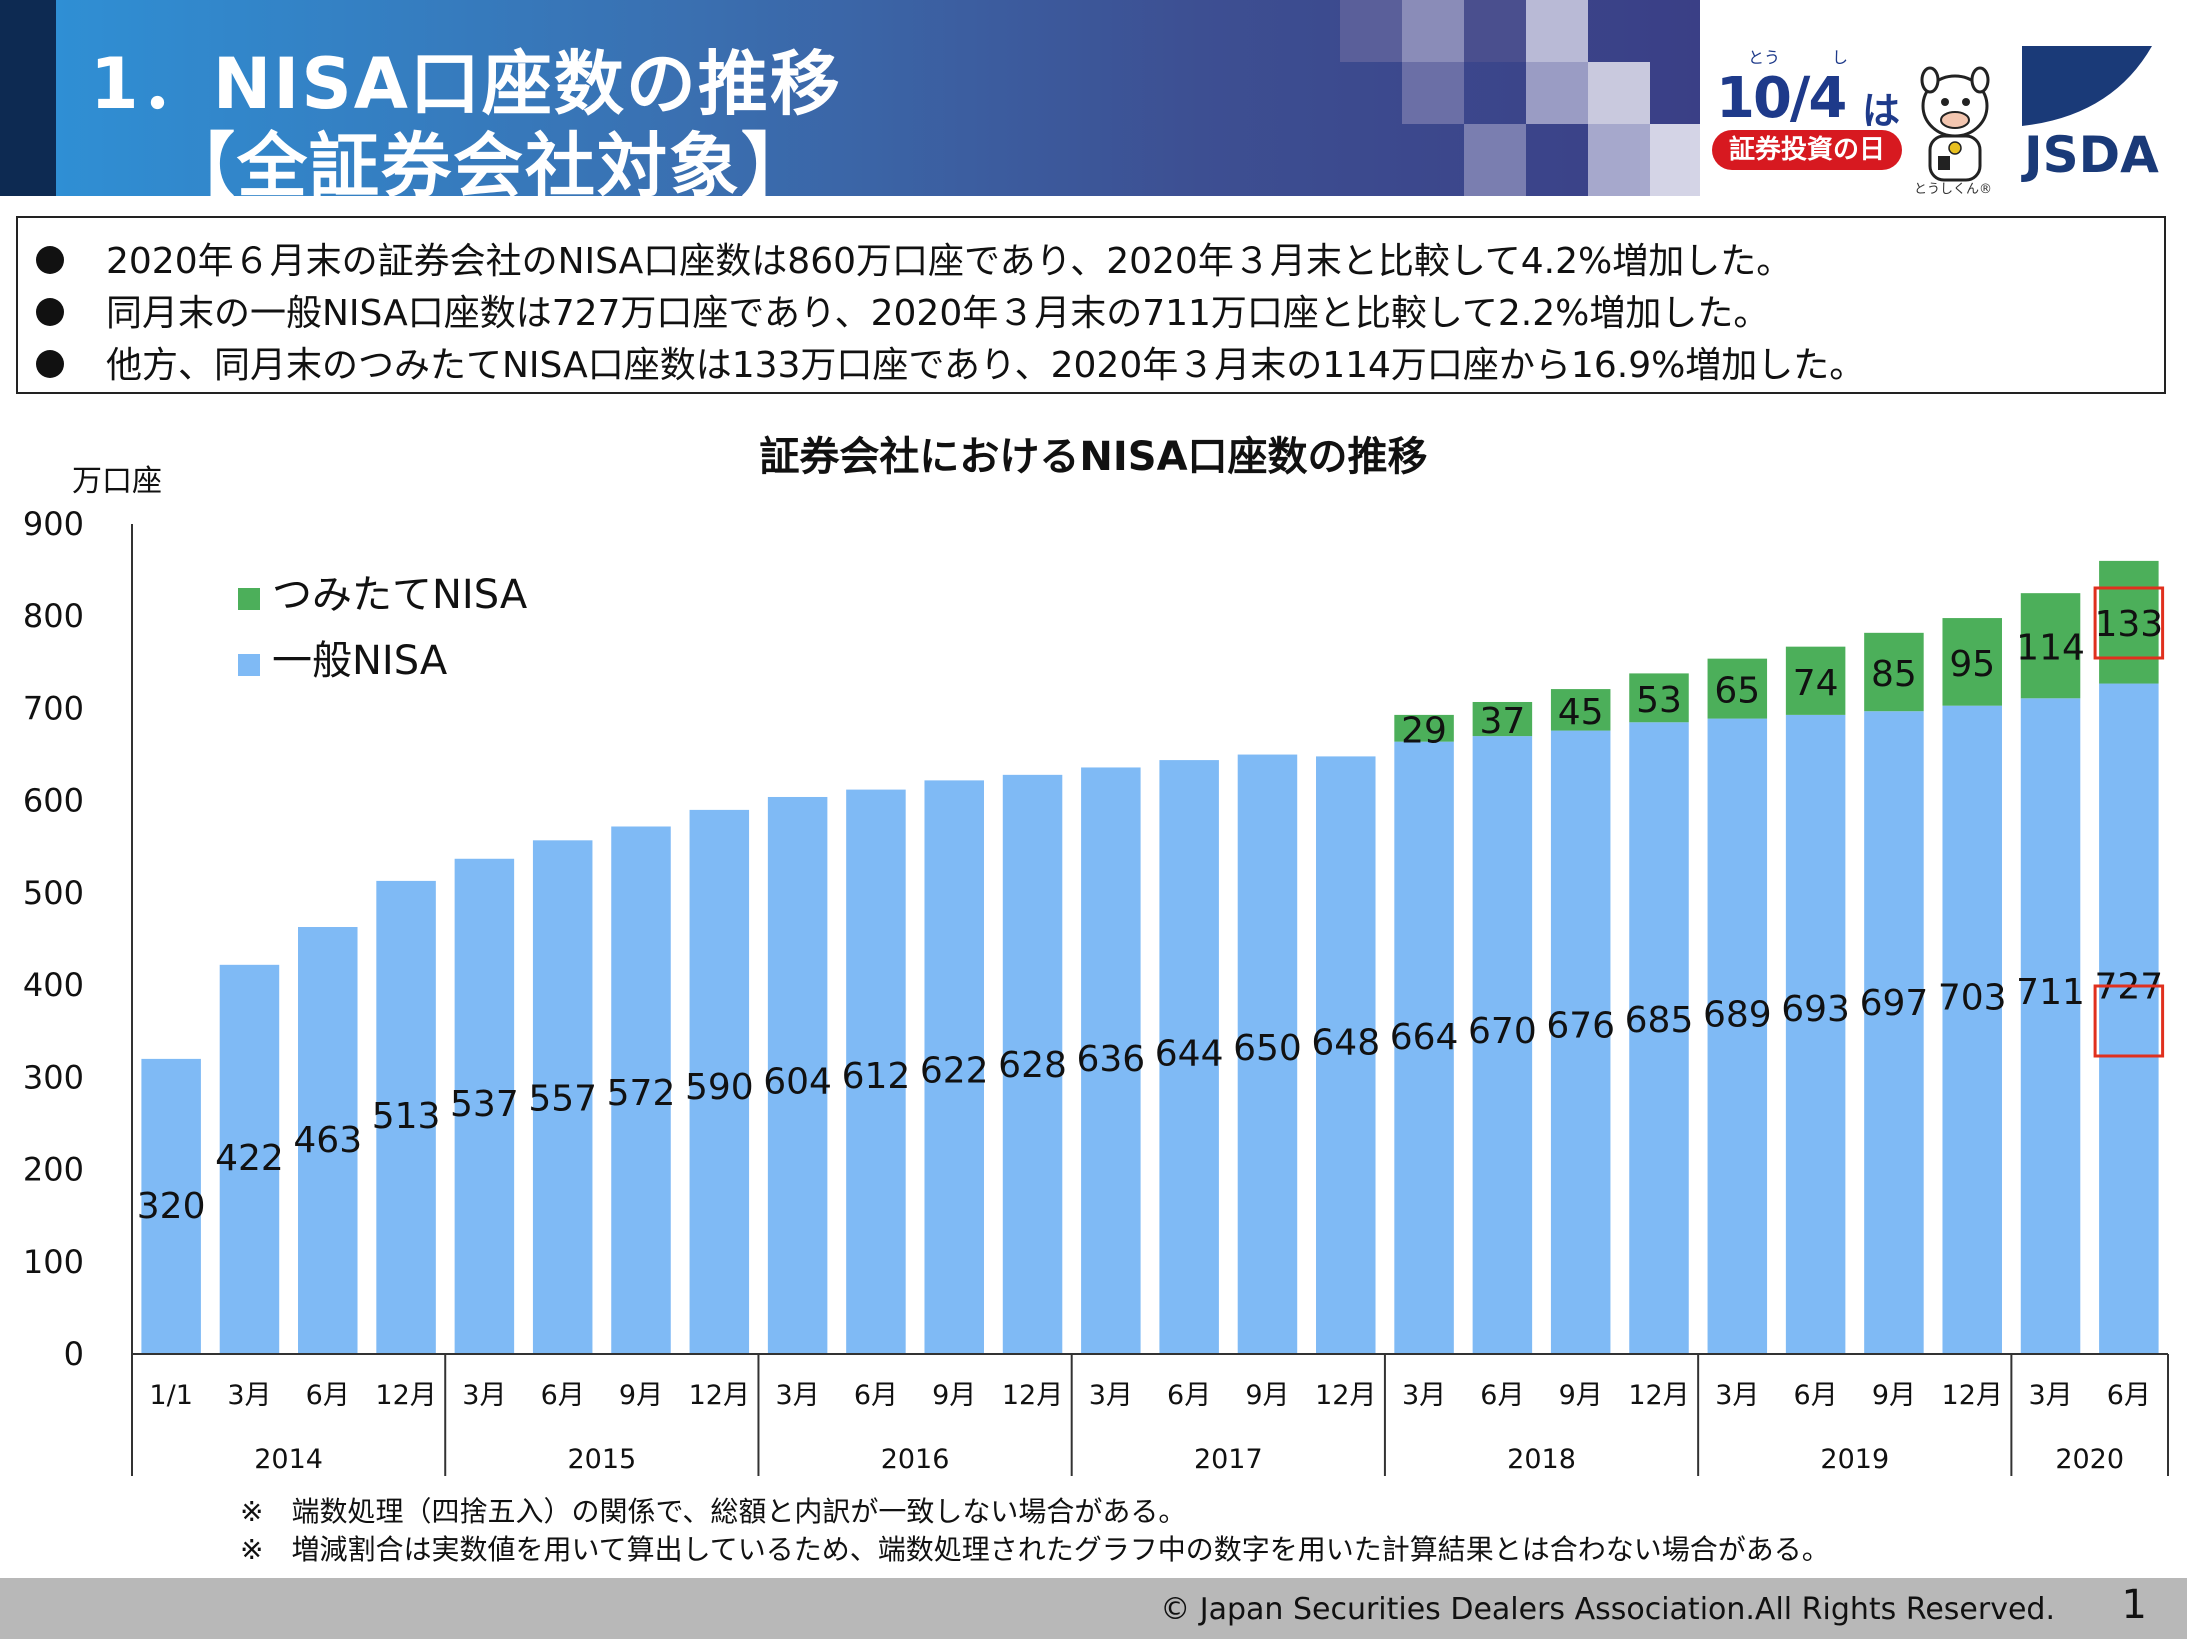  What do you see at coordinates (1881, 111) in the screenshot?
I see `logo-ha: は` at bounding box center [1881, 111].